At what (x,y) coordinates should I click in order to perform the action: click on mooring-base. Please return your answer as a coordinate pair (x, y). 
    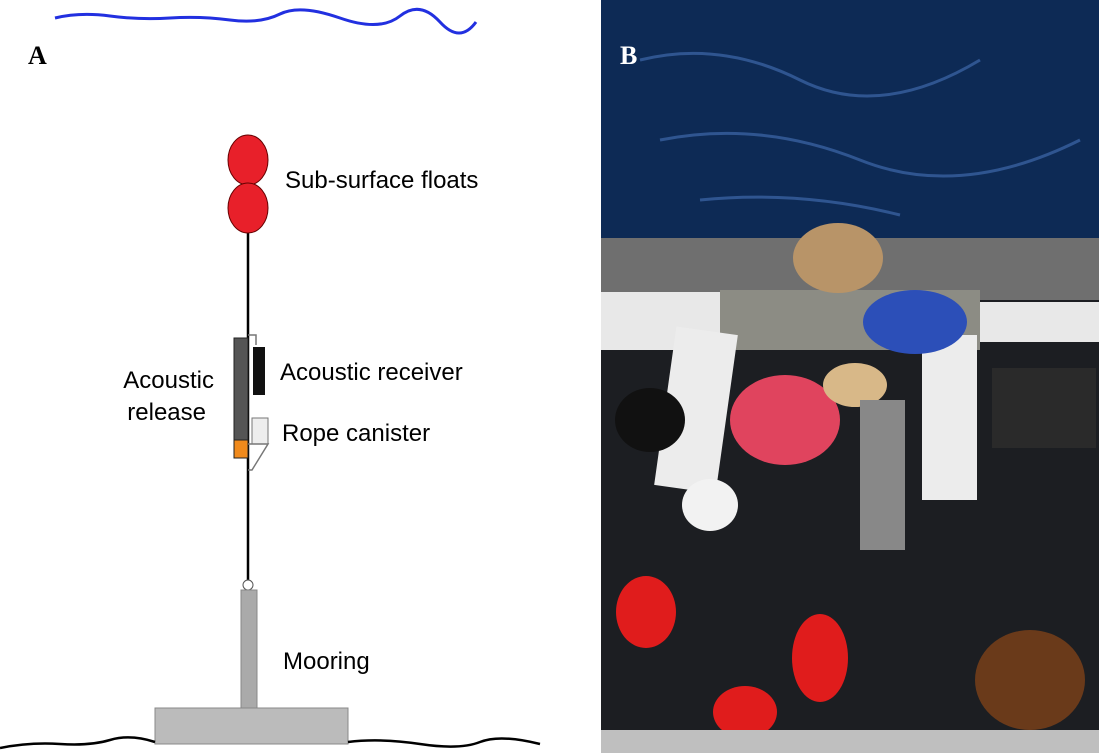
    Looking at the image, I should click on (251, 726).